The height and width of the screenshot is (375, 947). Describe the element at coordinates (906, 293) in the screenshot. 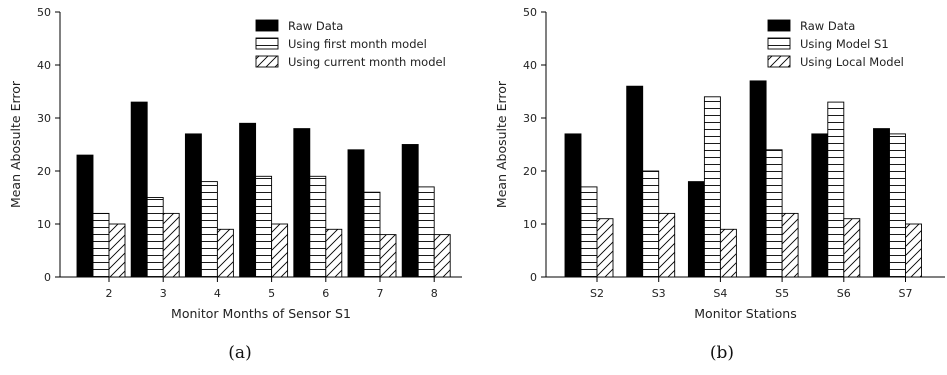

I see `x-tick-label: S7` at that location.